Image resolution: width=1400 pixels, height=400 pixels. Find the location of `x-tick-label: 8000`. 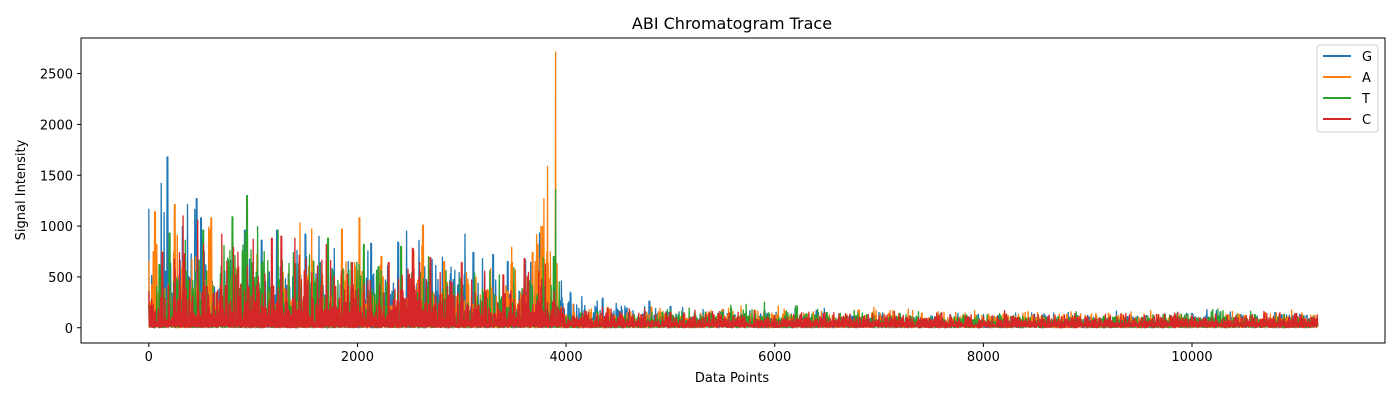

x-tick-label: 8000 is located at coordinates (983, 357).